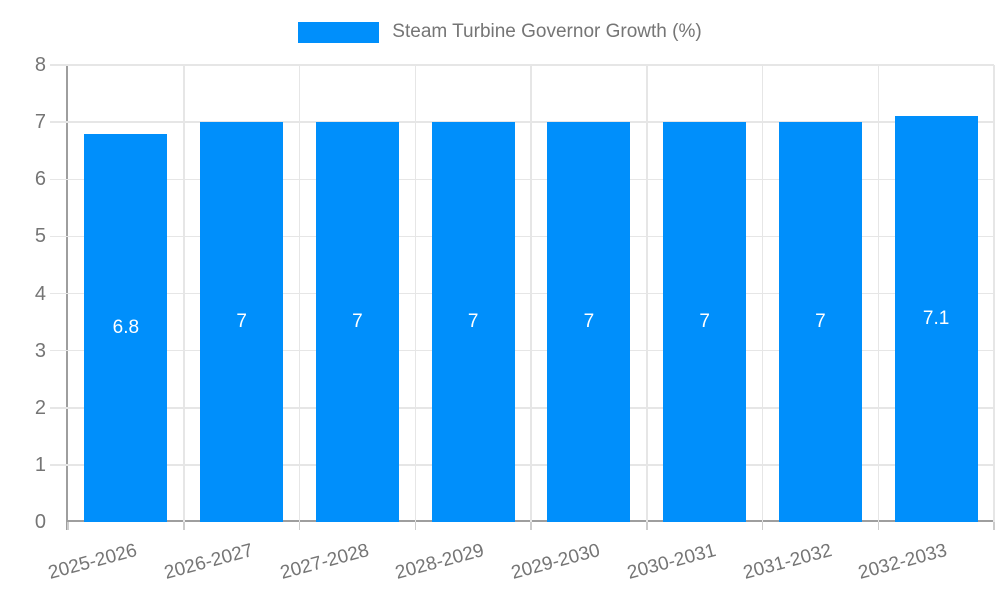 The width and height of the screenshot is (1000, 600). I want to click on y-axis-label: 8, so click(40, 65).